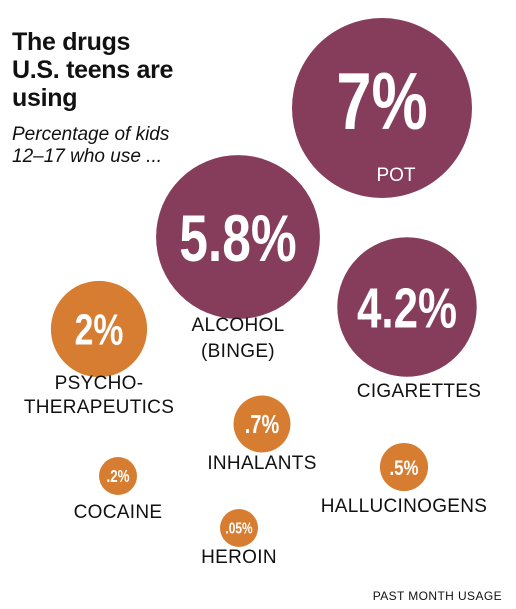  I want to click on bubble-cocaine: .2% COCAINE, so click(118, 490).